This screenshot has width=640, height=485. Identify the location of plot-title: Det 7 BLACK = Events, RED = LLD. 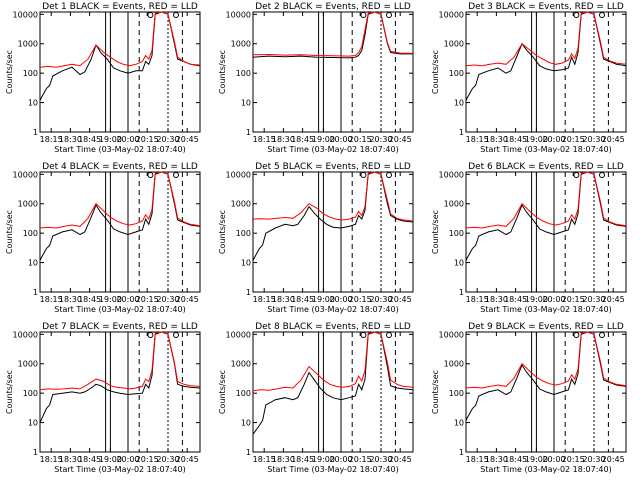
(120, 327).